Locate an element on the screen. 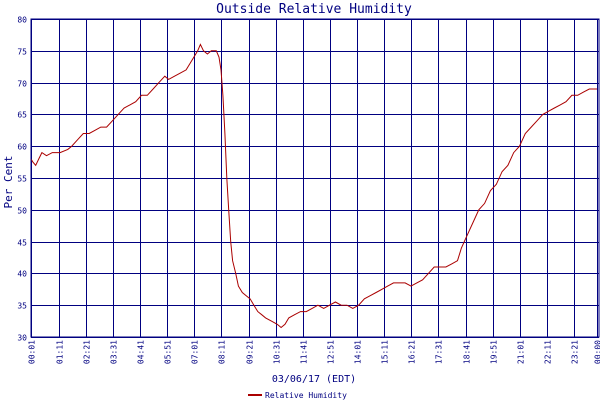 The image size is (600, 400). y-tick-label: 75 is located at coordinates (22, 52).